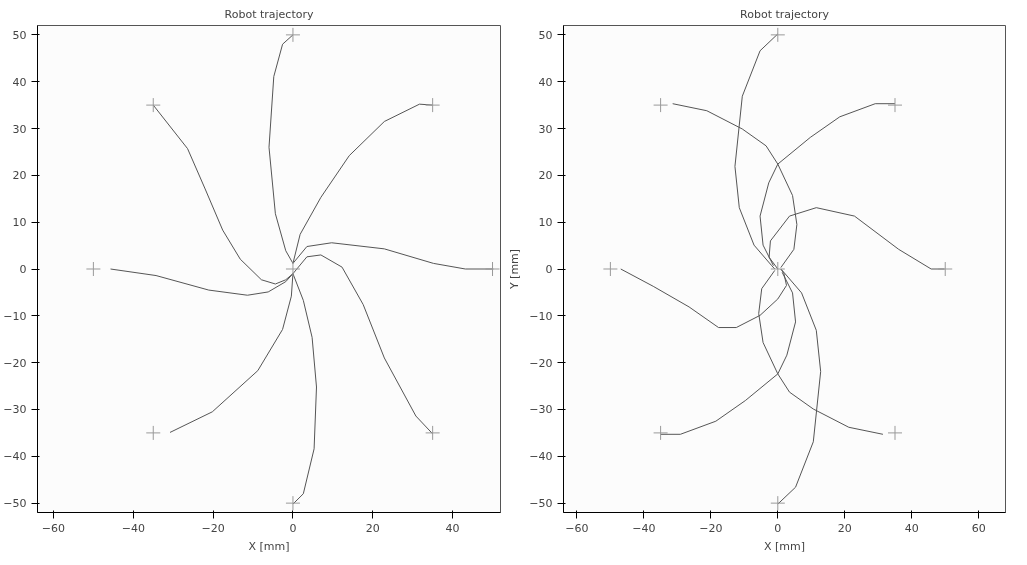  I want to click on y-axis-title: Y [mm], so click(515, 269).